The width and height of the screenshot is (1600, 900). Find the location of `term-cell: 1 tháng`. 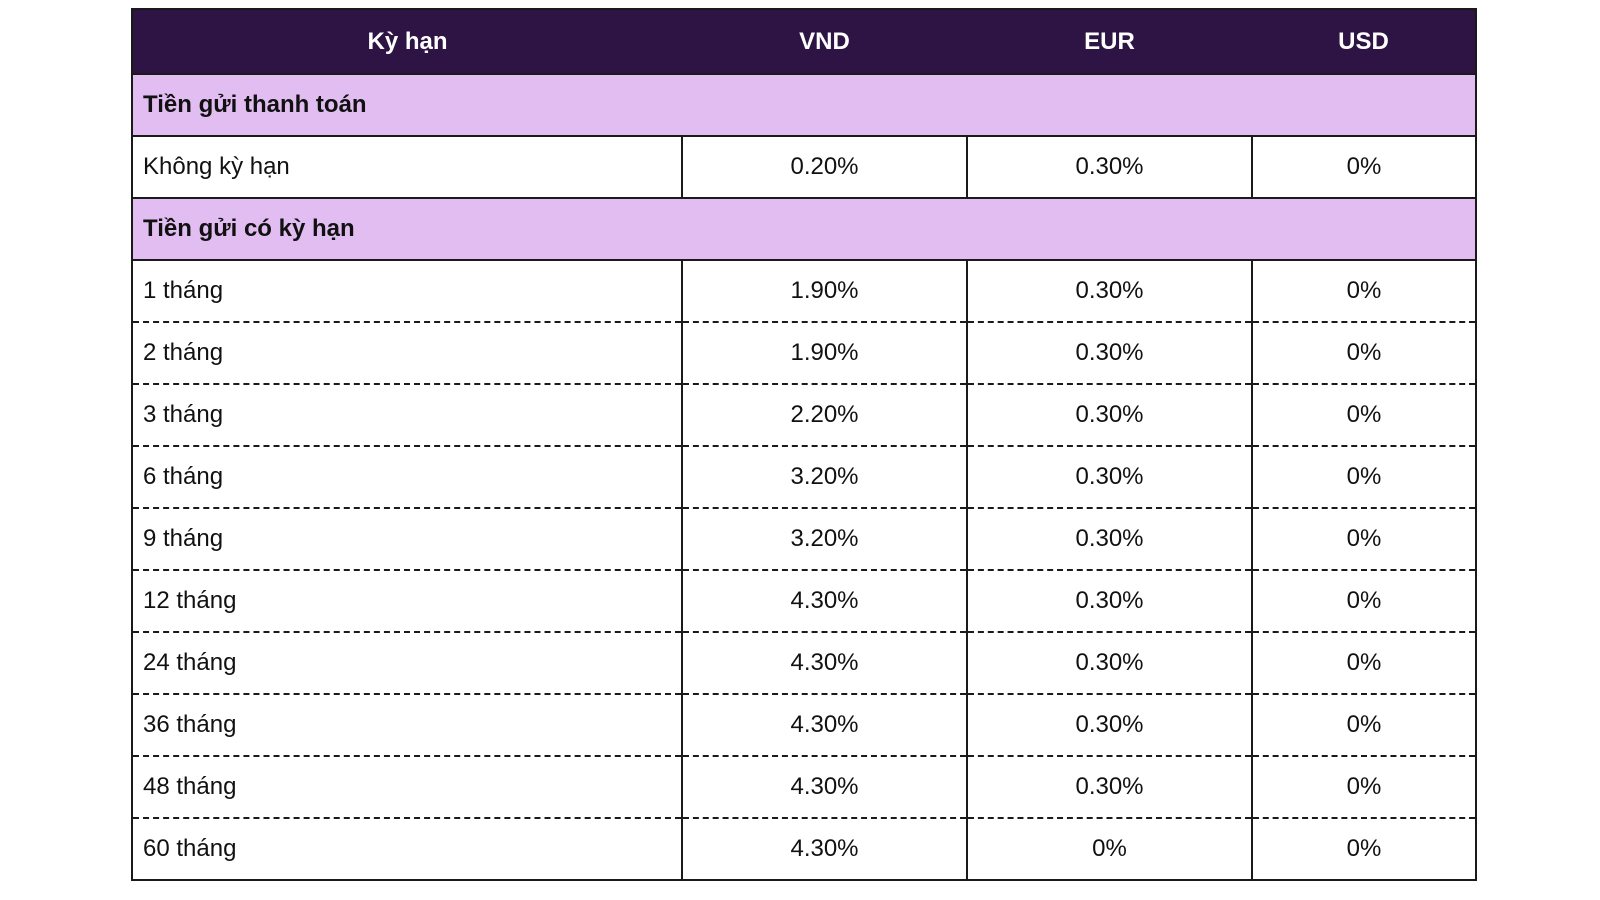

term-cell: 1 tháng is located at coordinates (407, 291).